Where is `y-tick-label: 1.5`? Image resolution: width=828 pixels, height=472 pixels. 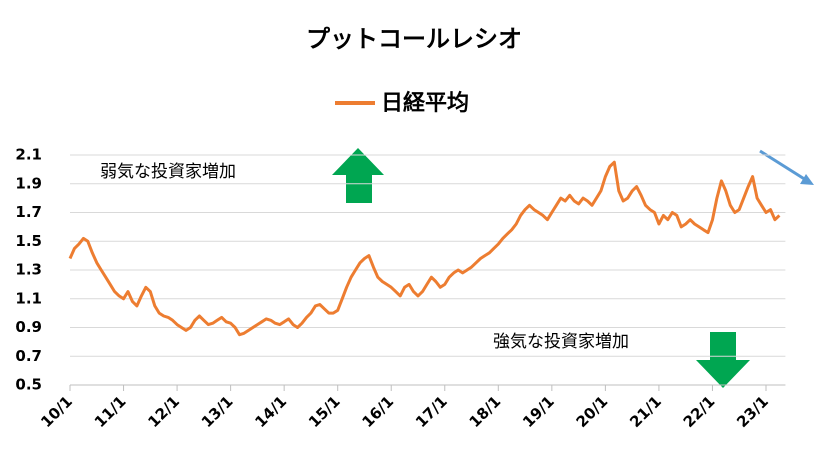
y-tick-label: 1.5 is located at coordinates (28, 241).